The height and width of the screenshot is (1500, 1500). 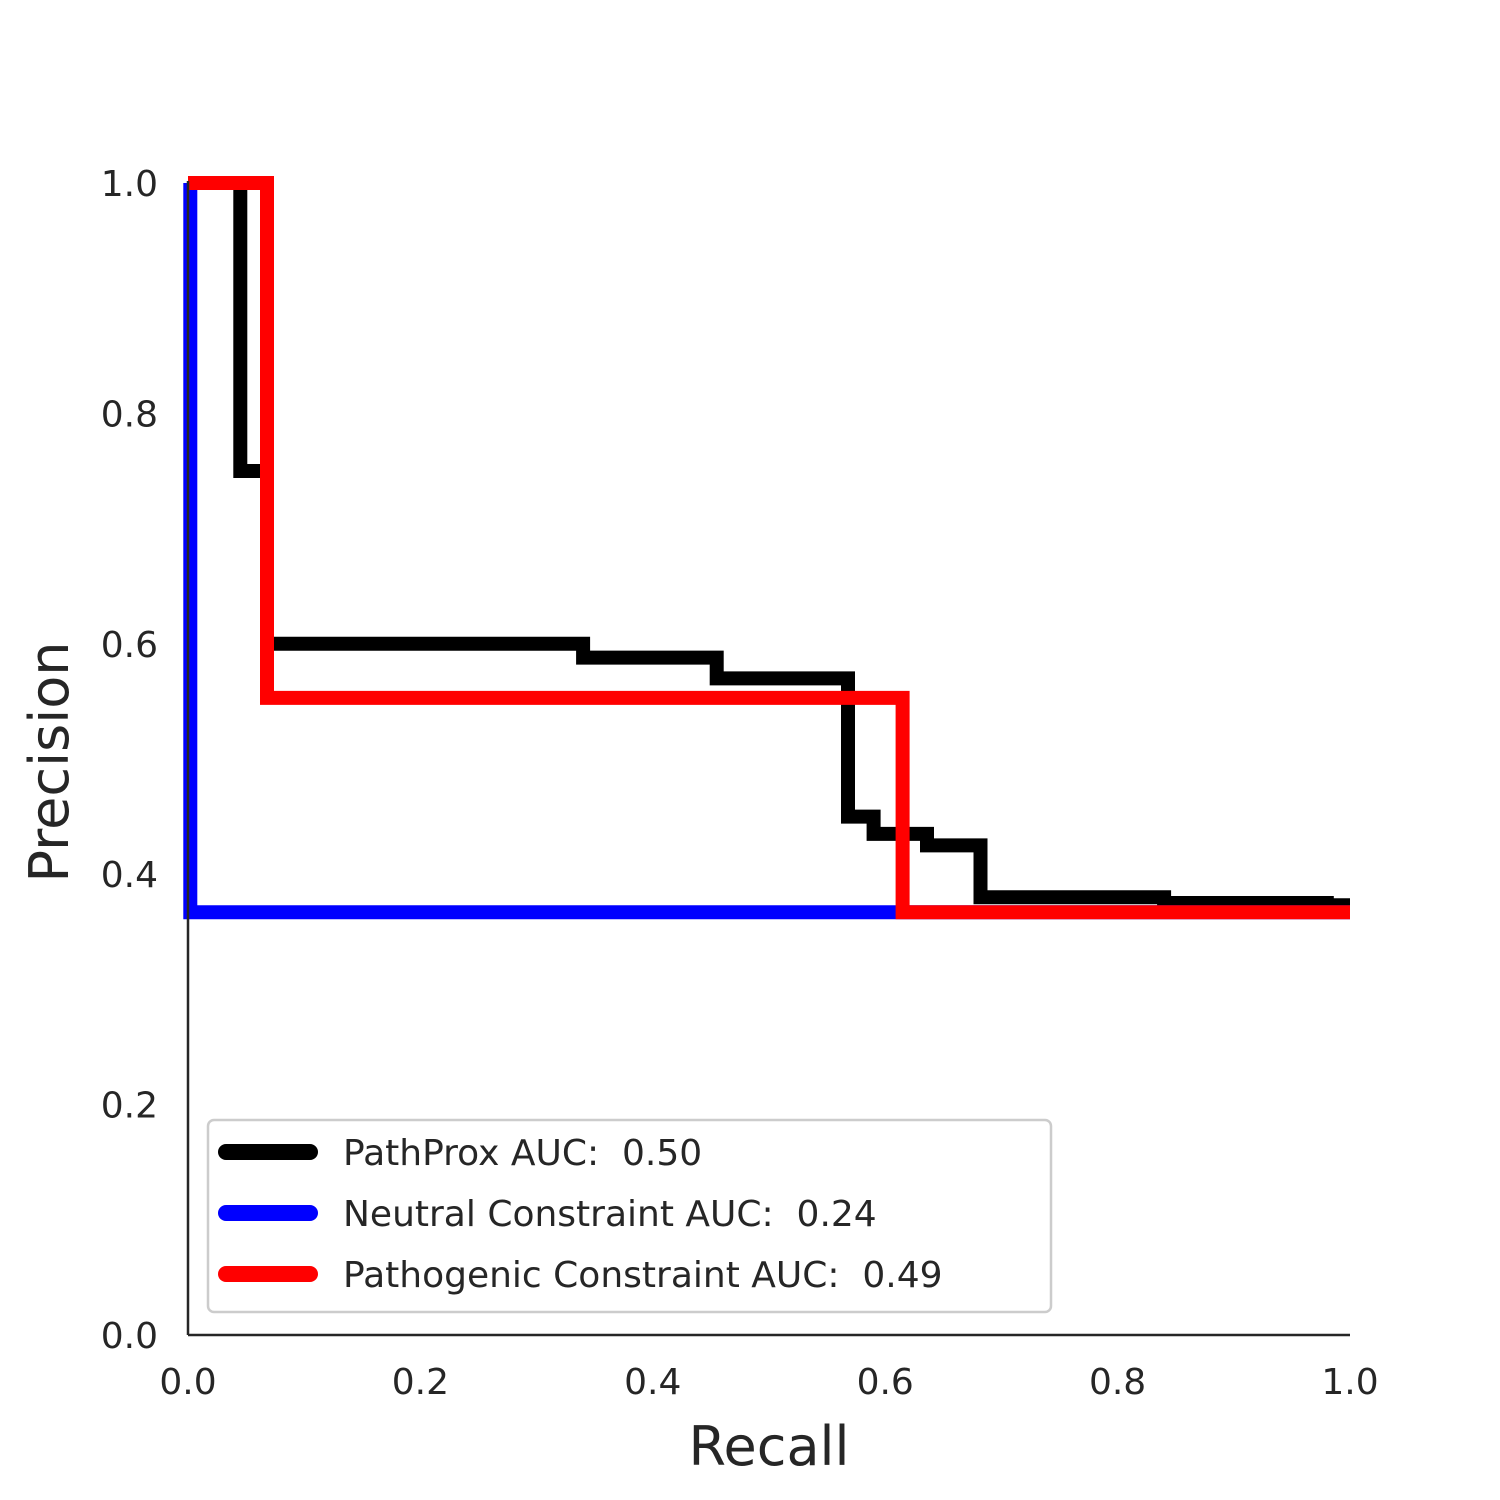 What do you see at coordinates (643, 1275) in the screenshot?
I see `legend-label-2: Pathogenic Constraint AUC: 0.49` at bounding box center [643, 1275].